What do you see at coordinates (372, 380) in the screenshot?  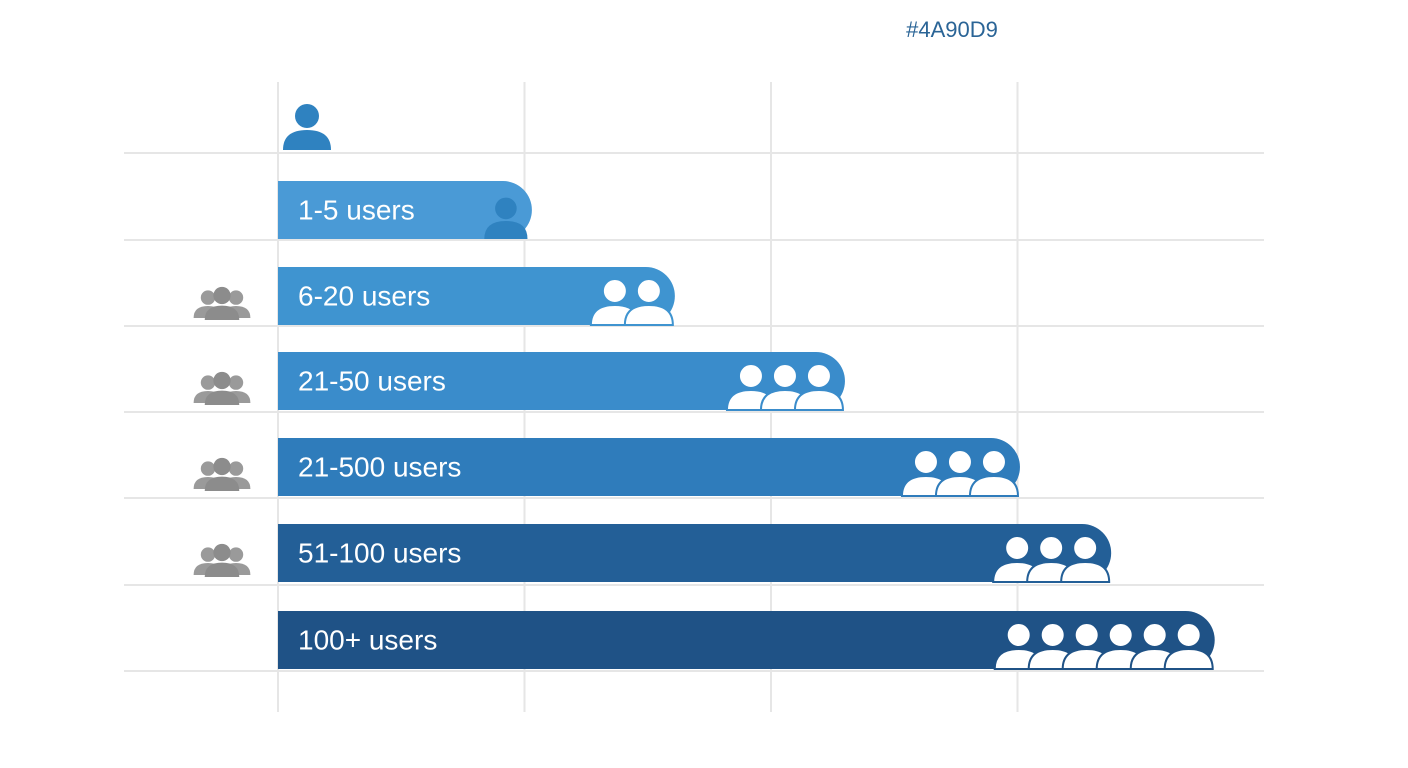 I see `bar-label: 21-50 users` at bounding box center [372, 380].